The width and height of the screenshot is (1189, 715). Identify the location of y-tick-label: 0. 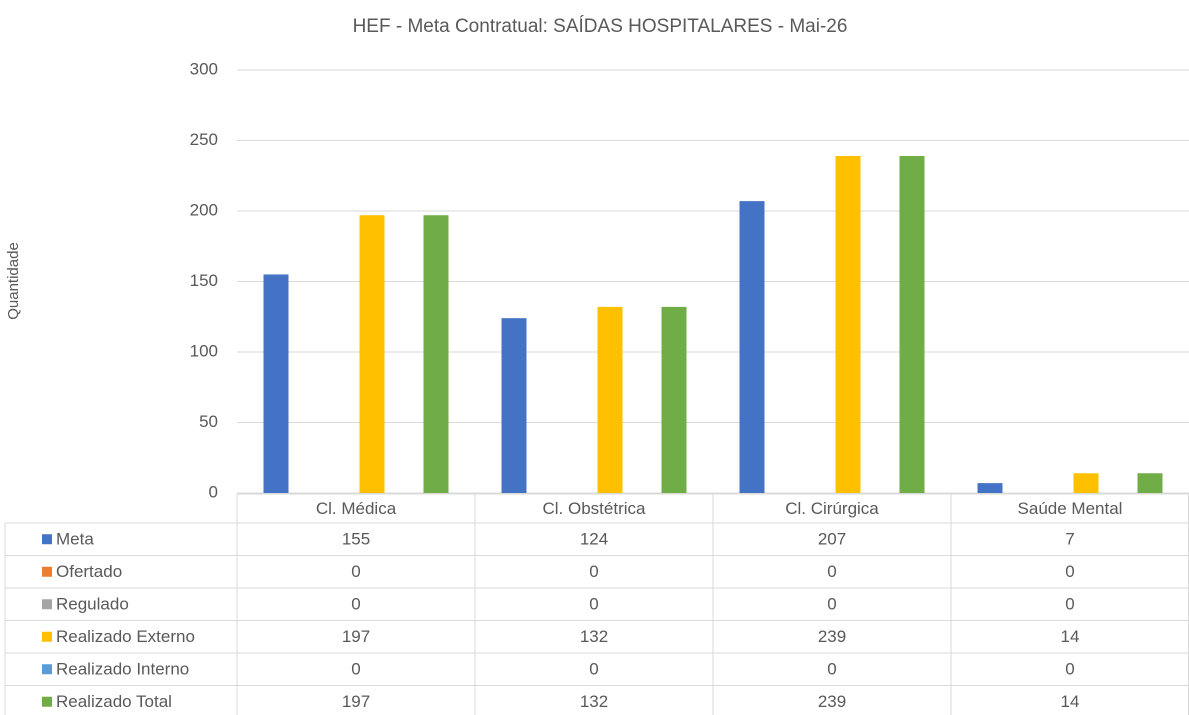
(213, 491).